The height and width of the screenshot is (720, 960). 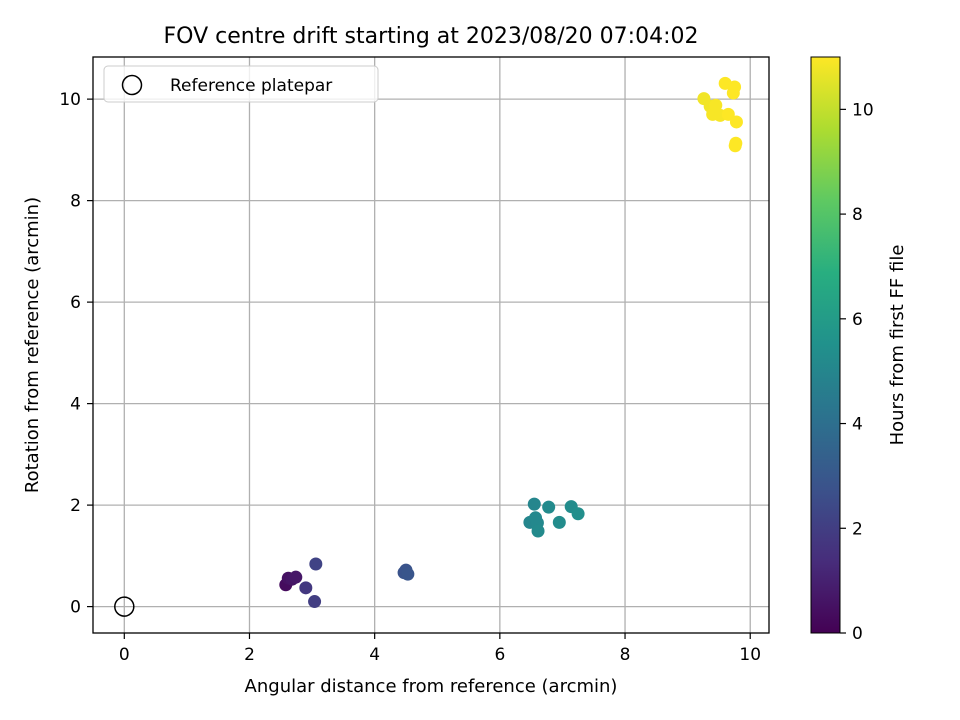 I want to click on colorbar-tick-label: 0, so click(x=857, y=634).